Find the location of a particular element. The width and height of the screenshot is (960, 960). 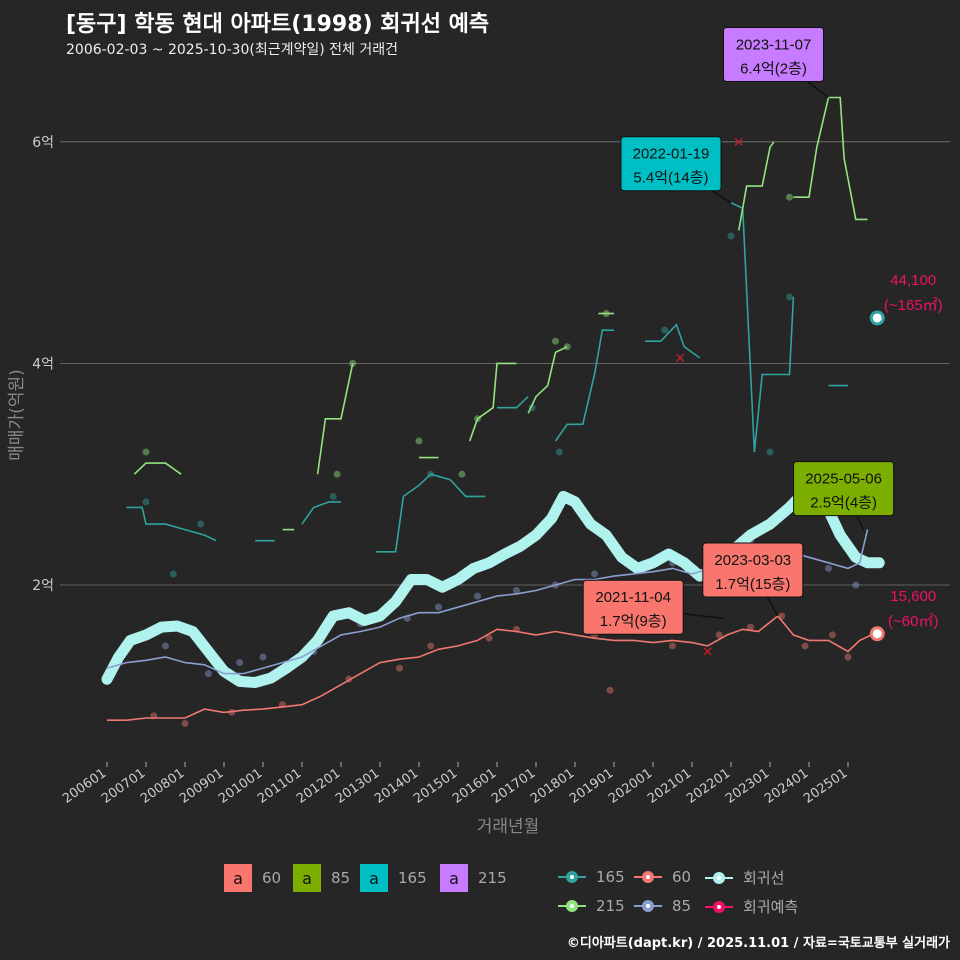

x-tick-label: 200601 is located at coordinates (84, 786).